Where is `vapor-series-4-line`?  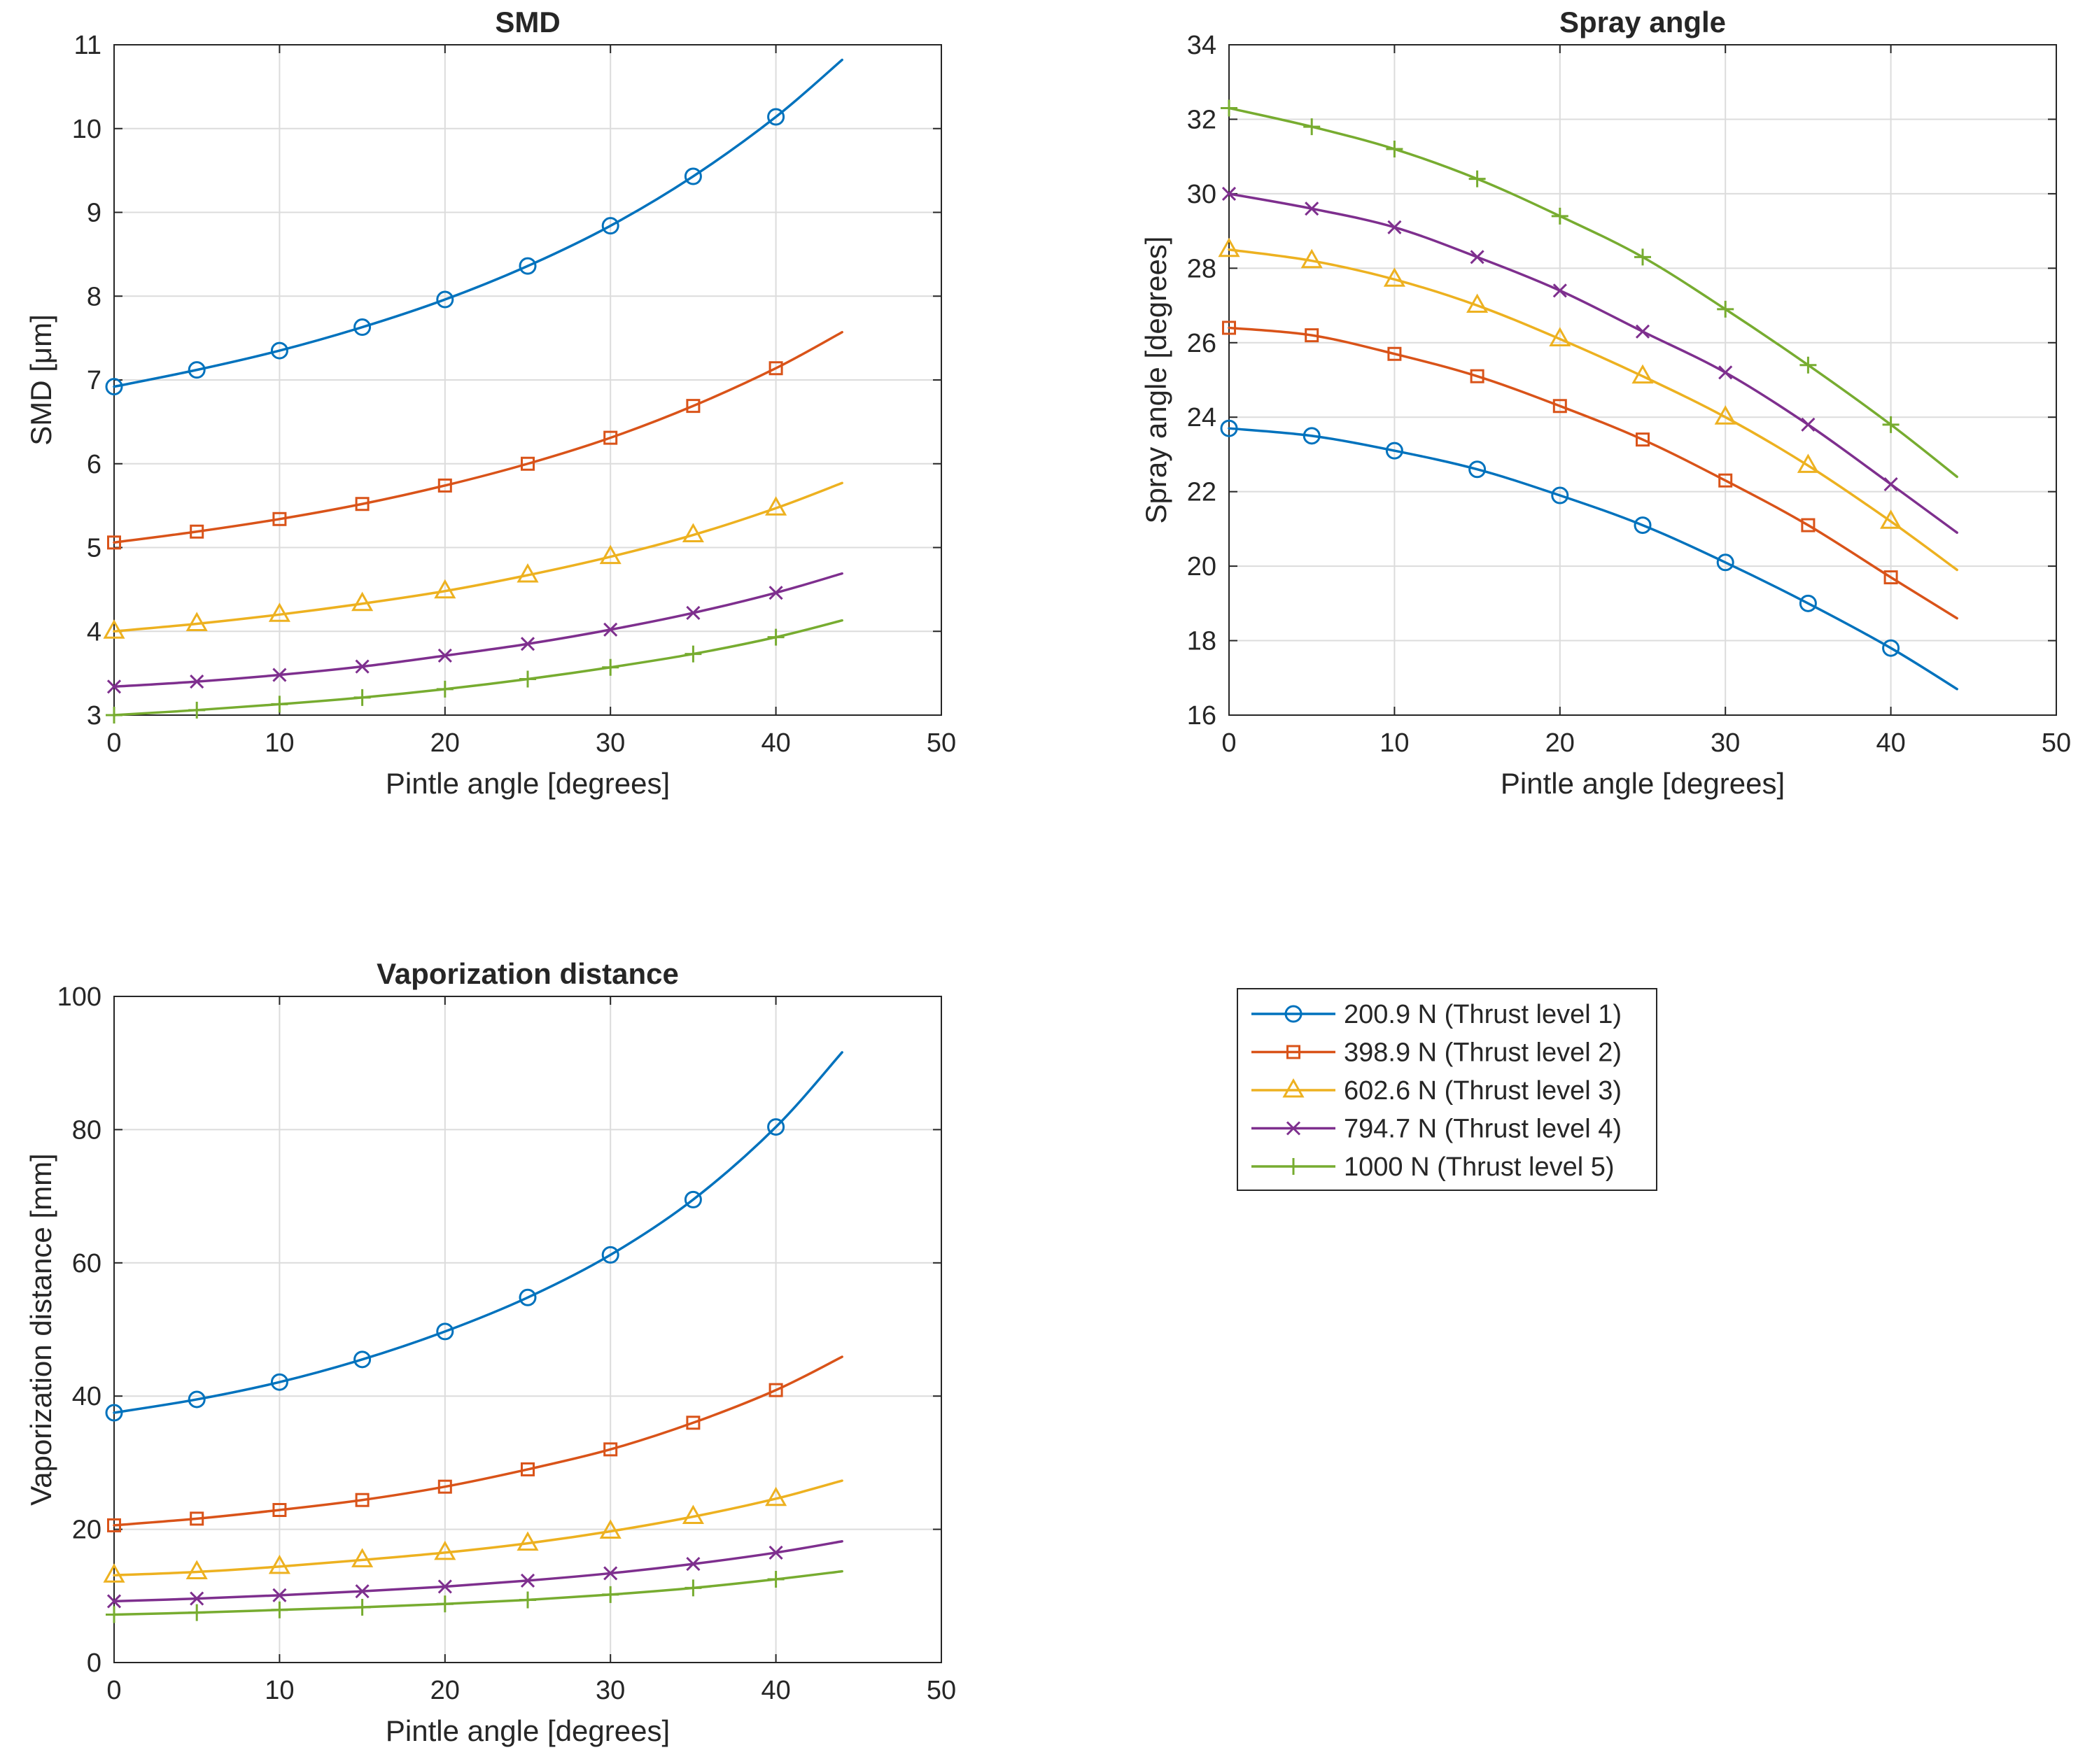
vapor-series-4-line is located at coordinates (478, 1571).